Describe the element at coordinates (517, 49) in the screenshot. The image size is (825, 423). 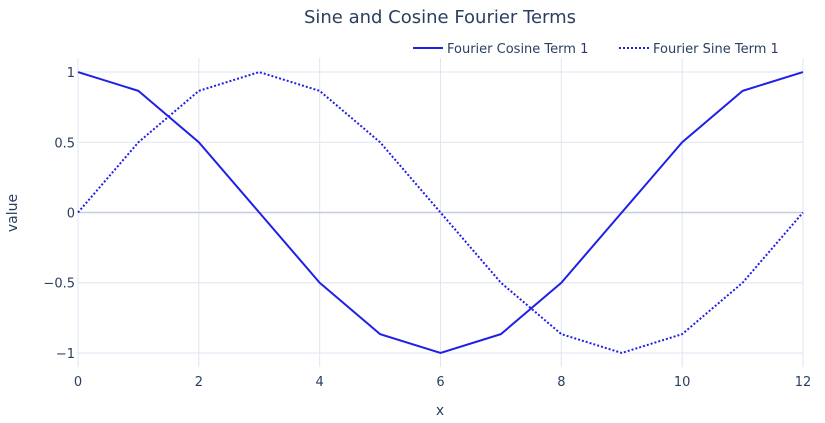
I see `legend-label-cosine: Fourier Cosine Term 1` at that location.